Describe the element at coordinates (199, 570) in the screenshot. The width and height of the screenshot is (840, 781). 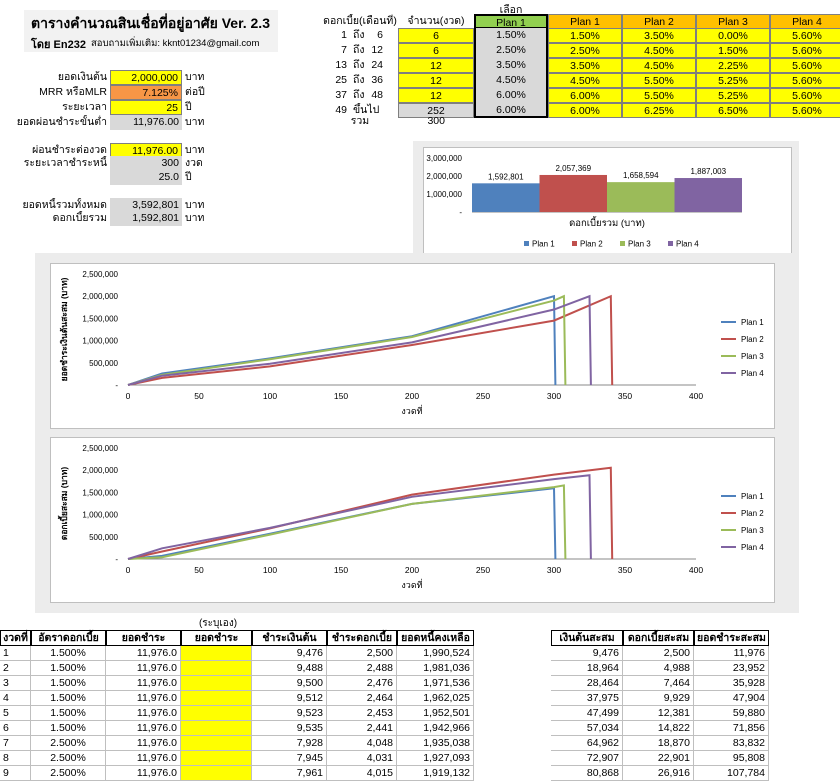
I see `line-x-tick-label: 50` at that location.